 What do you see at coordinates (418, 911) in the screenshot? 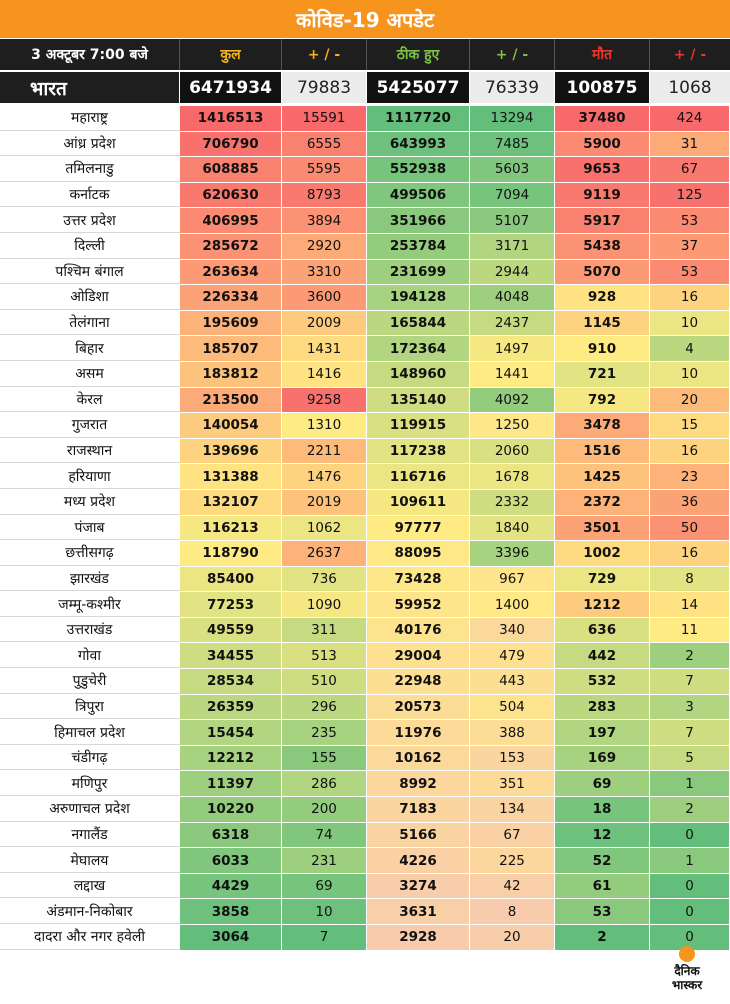
I see `recovered-cell: 3631` at bounding box center [418, 911].